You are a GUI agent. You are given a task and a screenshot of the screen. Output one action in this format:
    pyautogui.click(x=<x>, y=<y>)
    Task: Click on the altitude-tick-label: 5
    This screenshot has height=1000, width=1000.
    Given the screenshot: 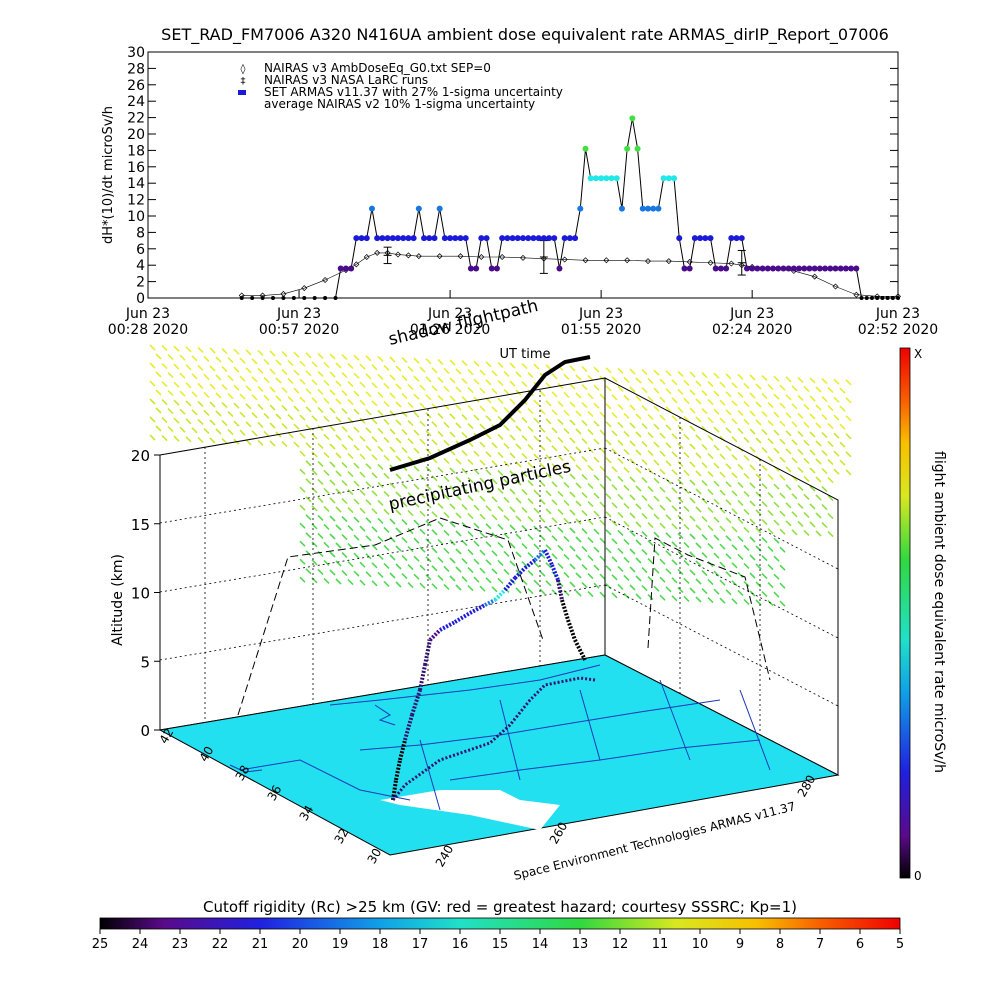 What is the action you would take?
    pyautogui.click(x=145, y=662)
    